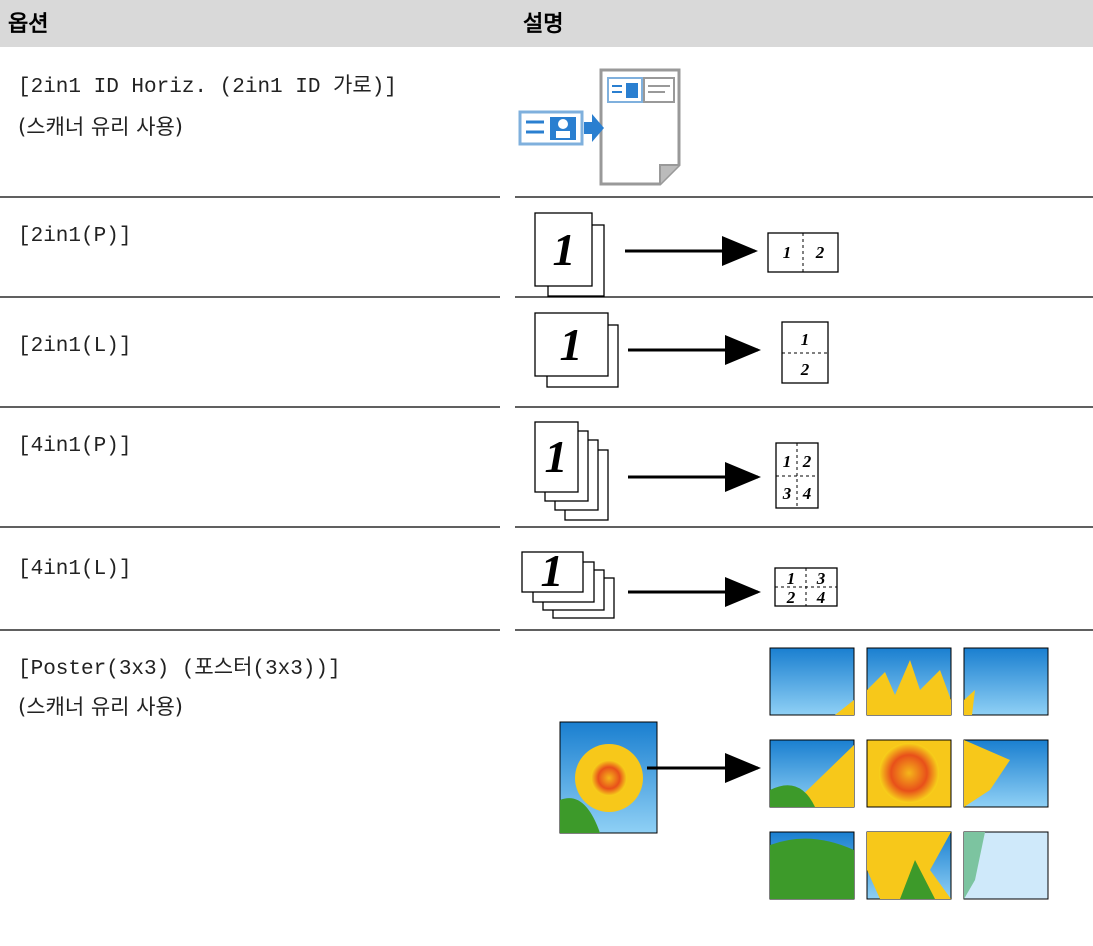  What do you see at coordinates (74, 346) in the screenshot?
I see `option: [2in1(L)]` at bounding box center [74, 346].